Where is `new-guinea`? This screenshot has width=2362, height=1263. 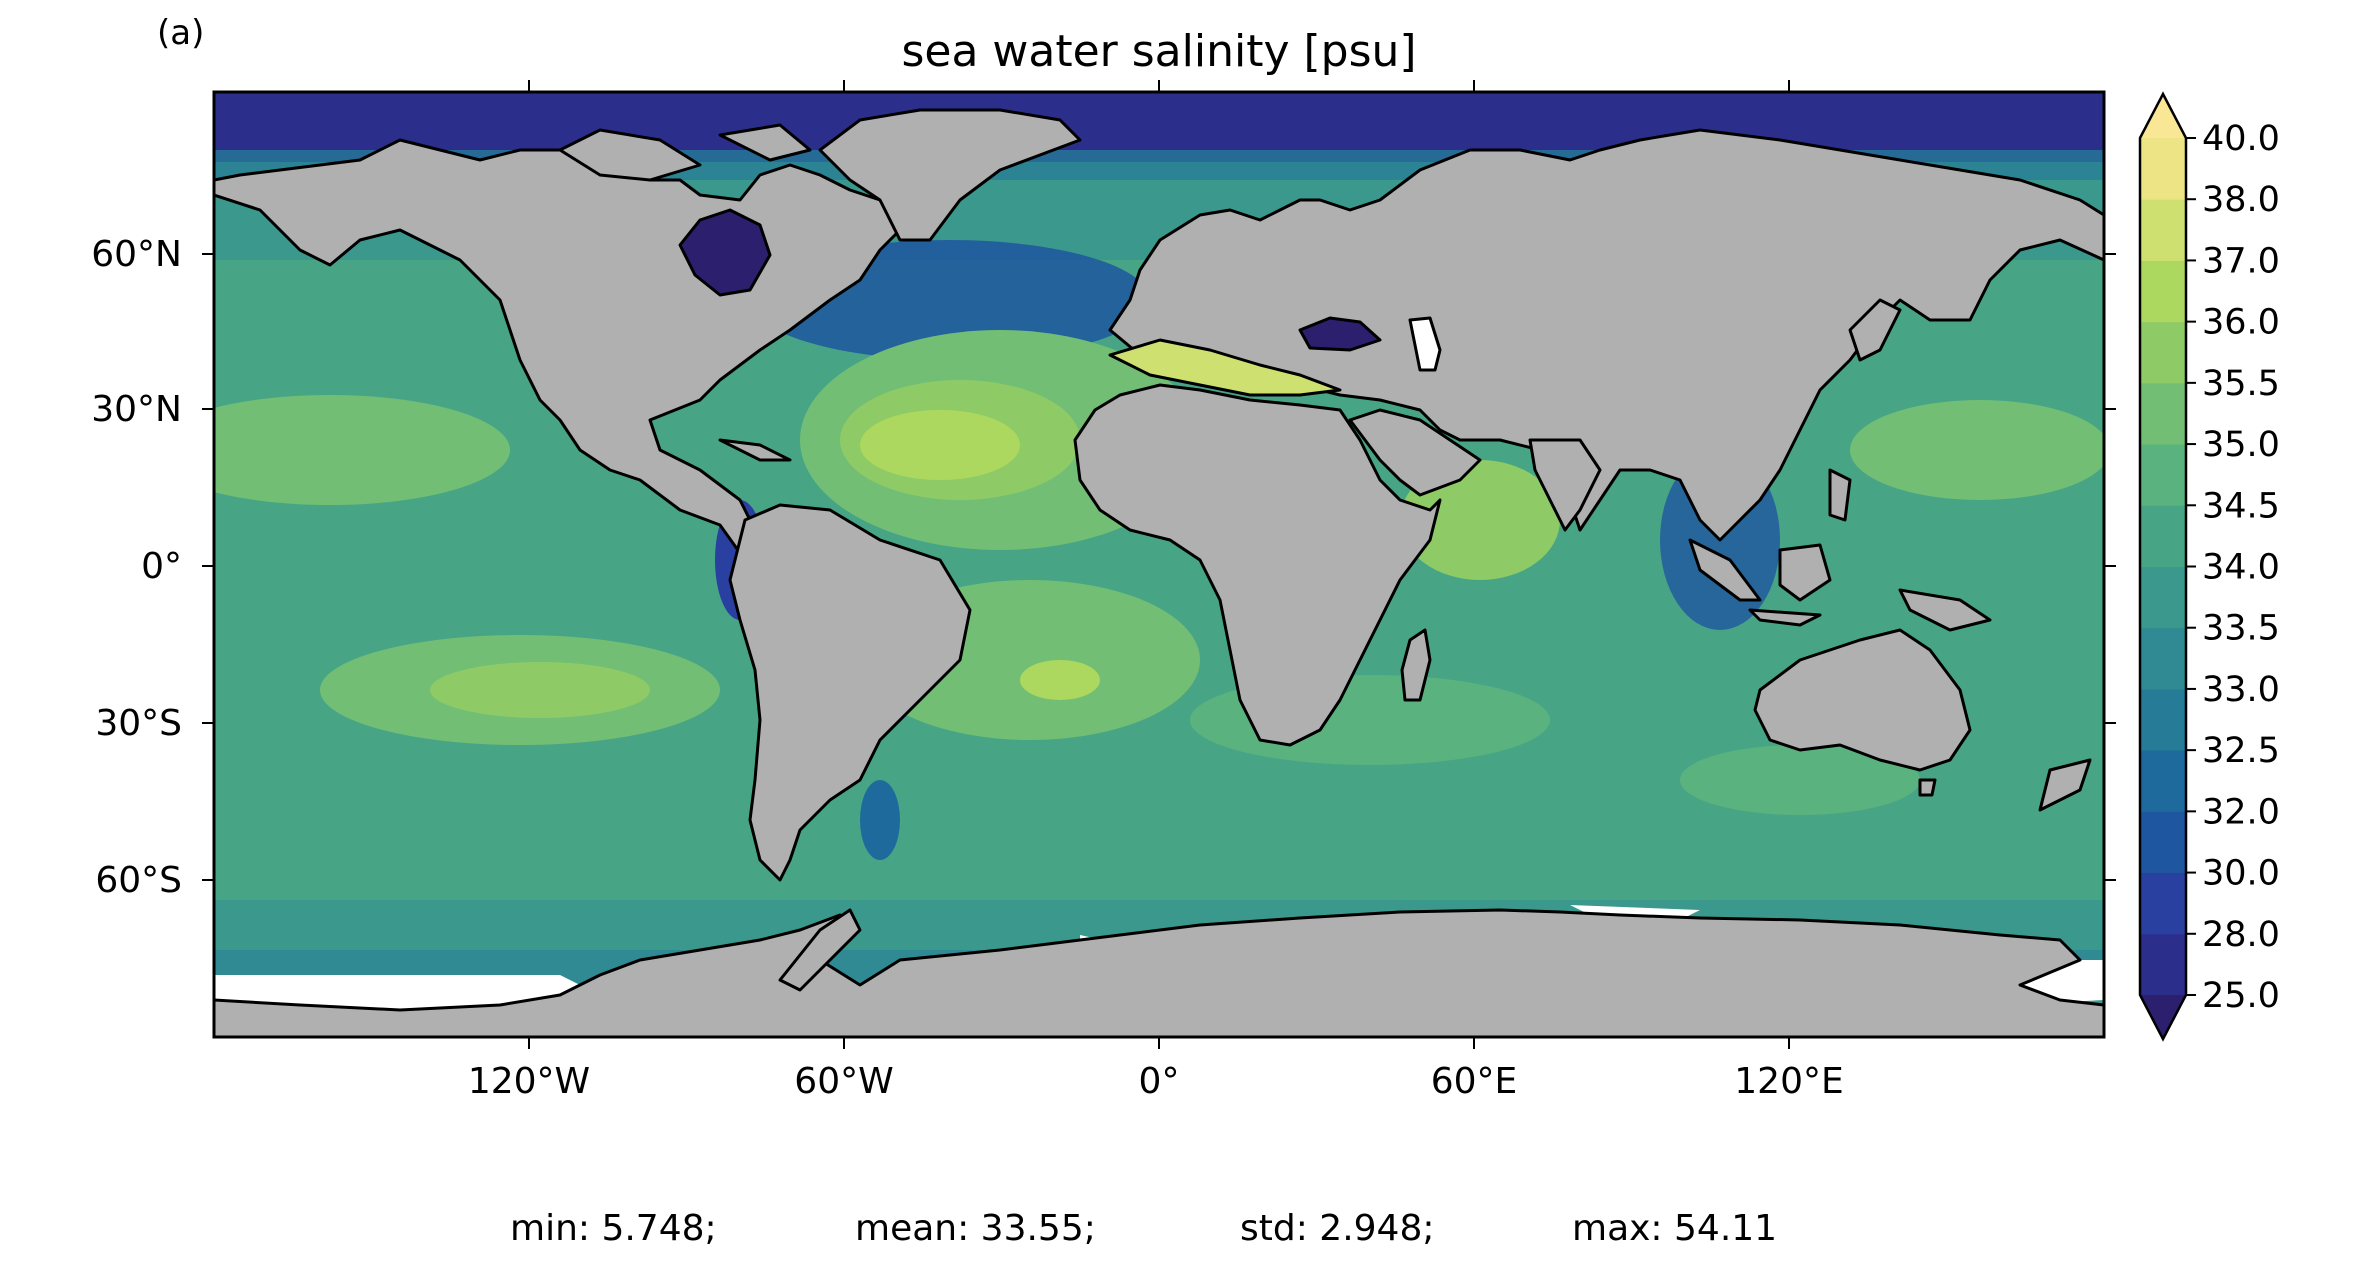
new-guinea is located at coordinates (1945, 610).